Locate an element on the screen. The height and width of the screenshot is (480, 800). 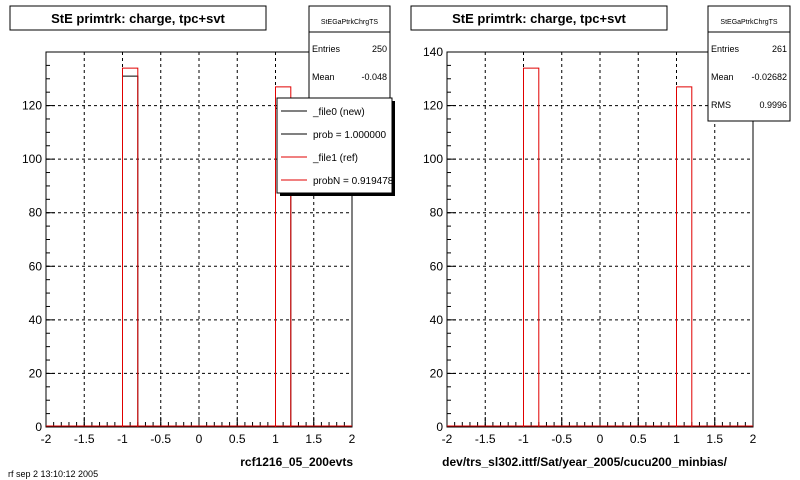
stats-value: -0.048 is located at coordinates (374, 77).